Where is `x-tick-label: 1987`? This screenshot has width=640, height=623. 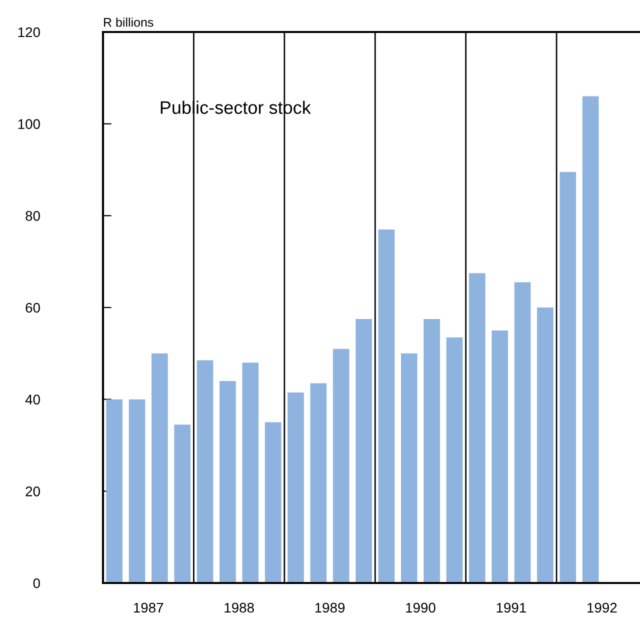
x-tick-label: 1987 is located at coordinates (149, 607).